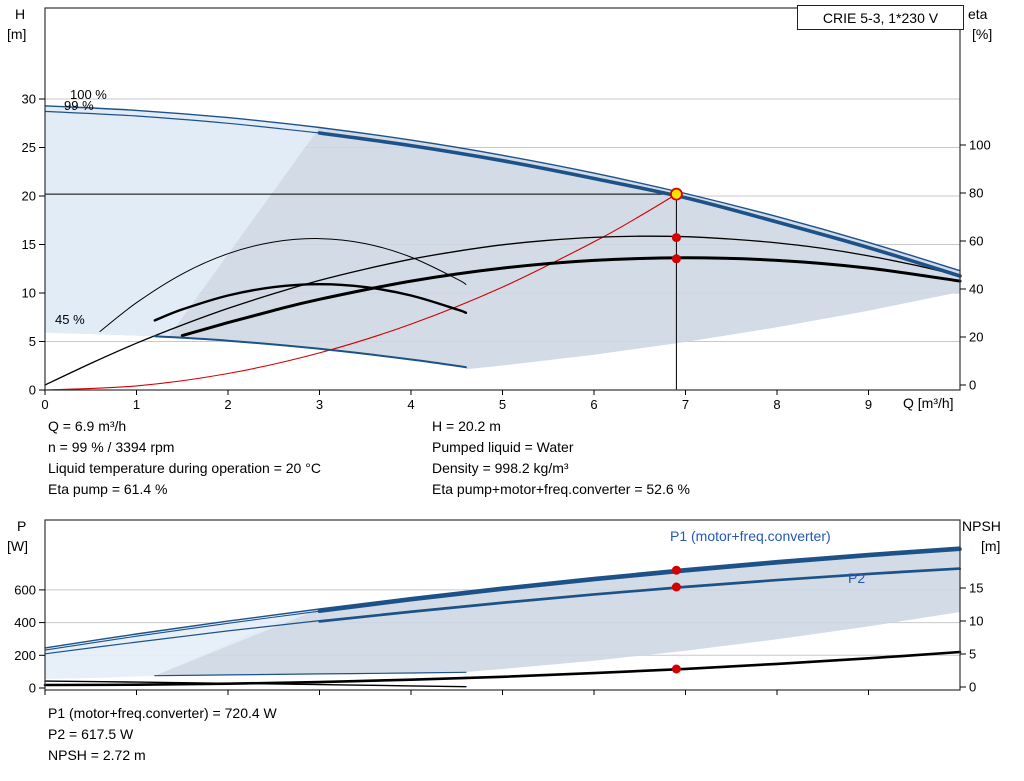 This screenshot has width=1024, height=781. Describe the element at coordinates (182, 221) in the screenshot. I see `low-speed-wedge` at that location.